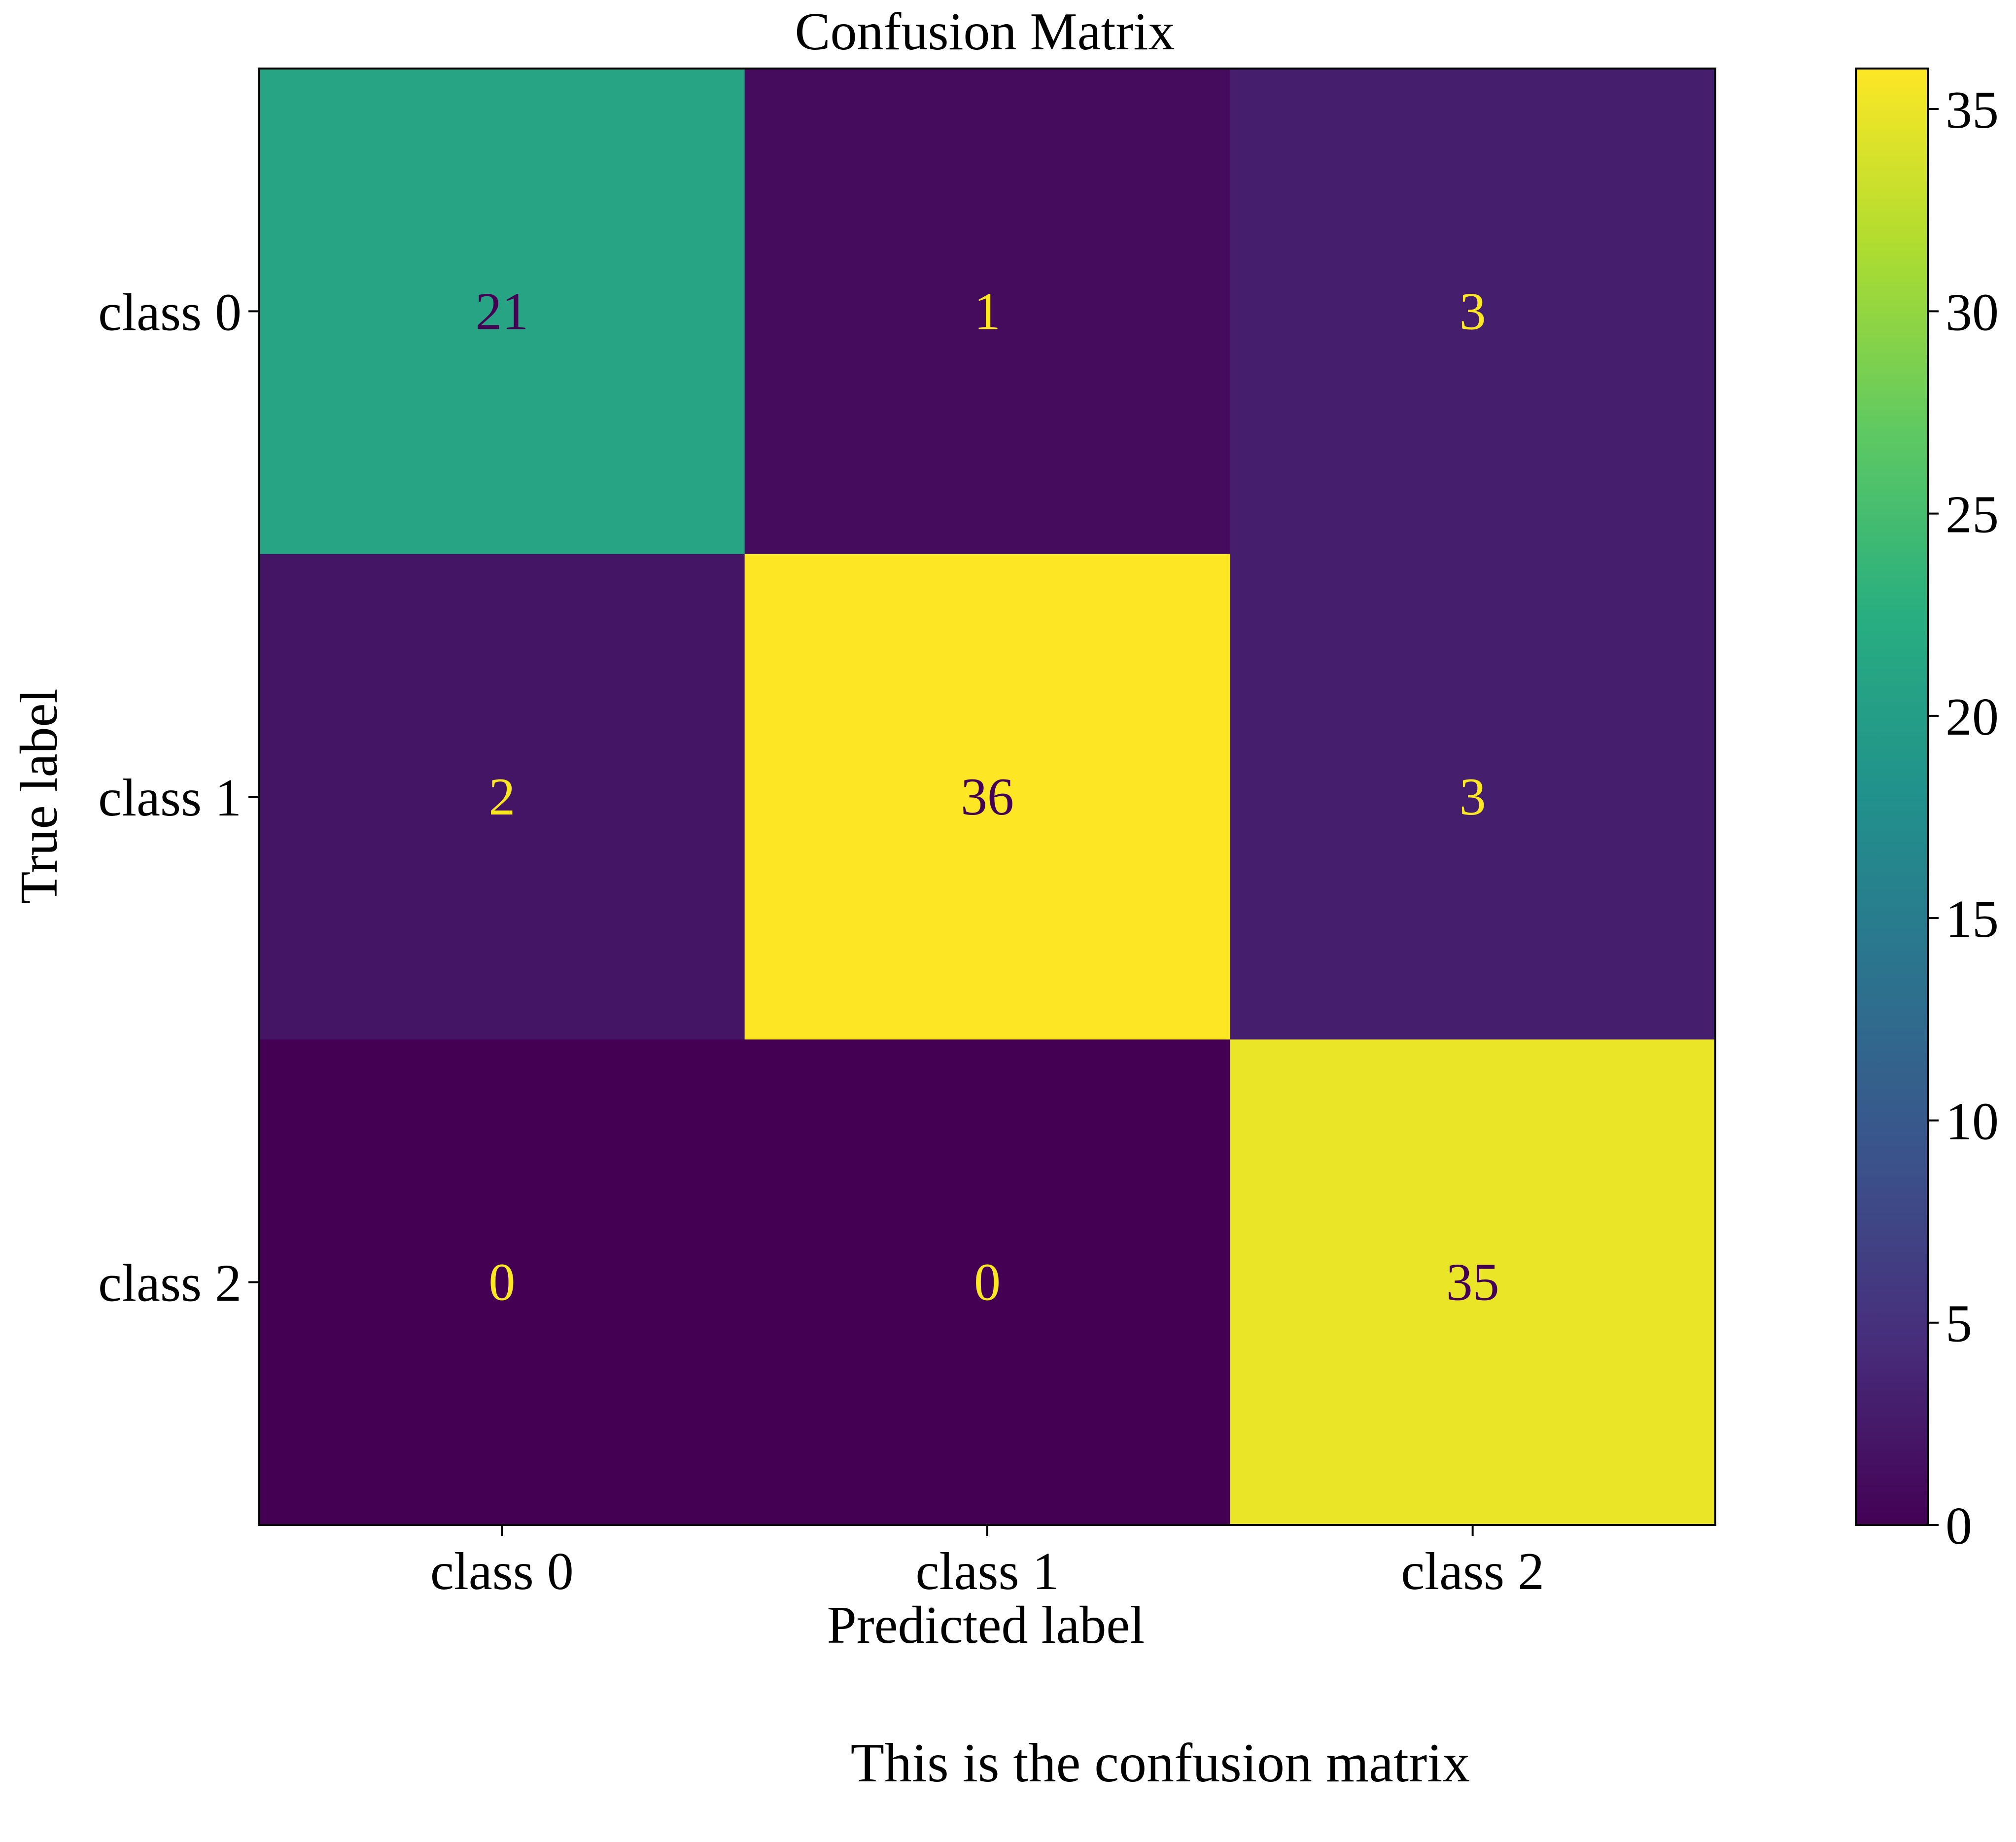  Describe the element at coordinates (170, 798) in the screenshot. I see `y-tick-label: class 1` at that location.